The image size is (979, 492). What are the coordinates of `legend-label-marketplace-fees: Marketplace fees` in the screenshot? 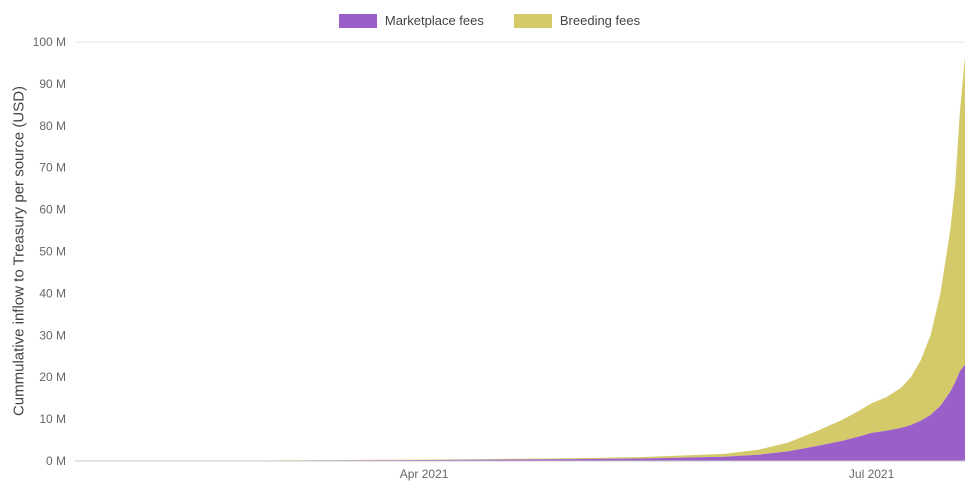 It's located at (434, 20).